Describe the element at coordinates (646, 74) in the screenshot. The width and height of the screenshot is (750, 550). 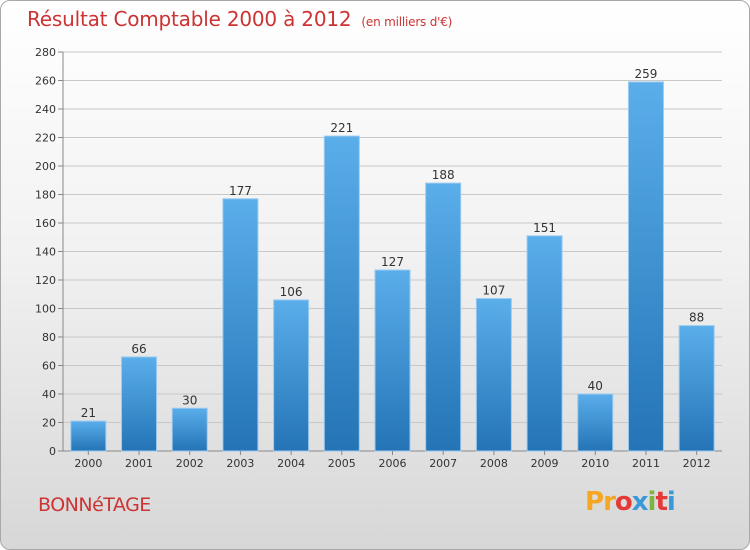
I see `value-label-2011: 259` at that location.